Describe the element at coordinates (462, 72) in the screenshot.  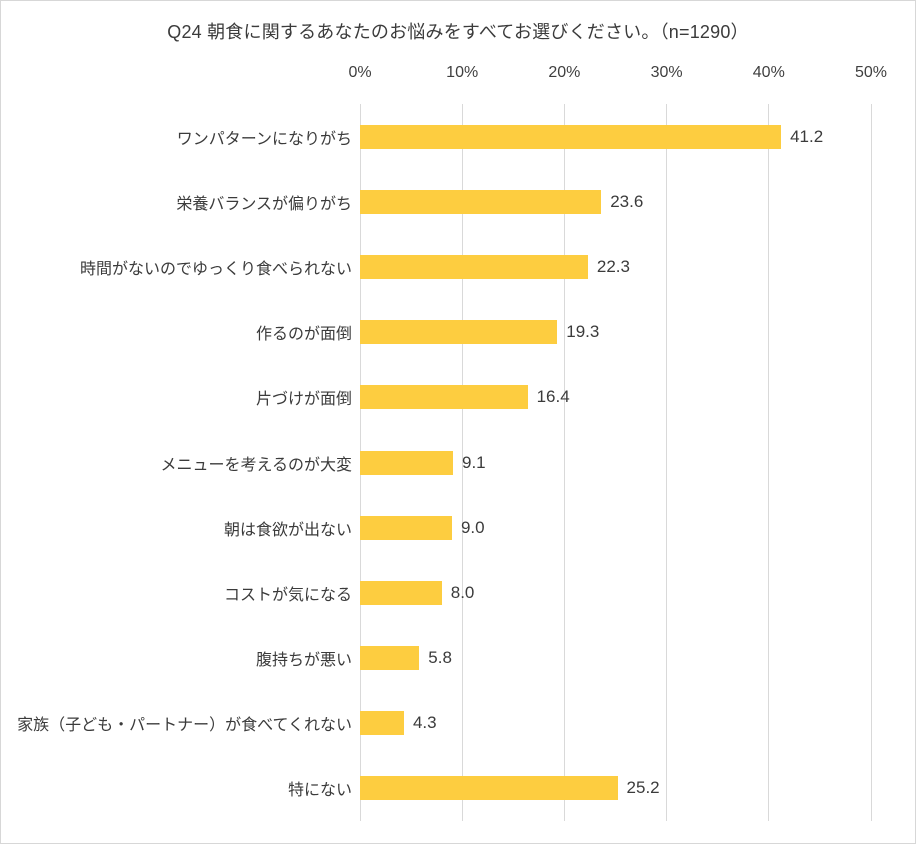
I see `x-axis-tick: 10%` at that location.